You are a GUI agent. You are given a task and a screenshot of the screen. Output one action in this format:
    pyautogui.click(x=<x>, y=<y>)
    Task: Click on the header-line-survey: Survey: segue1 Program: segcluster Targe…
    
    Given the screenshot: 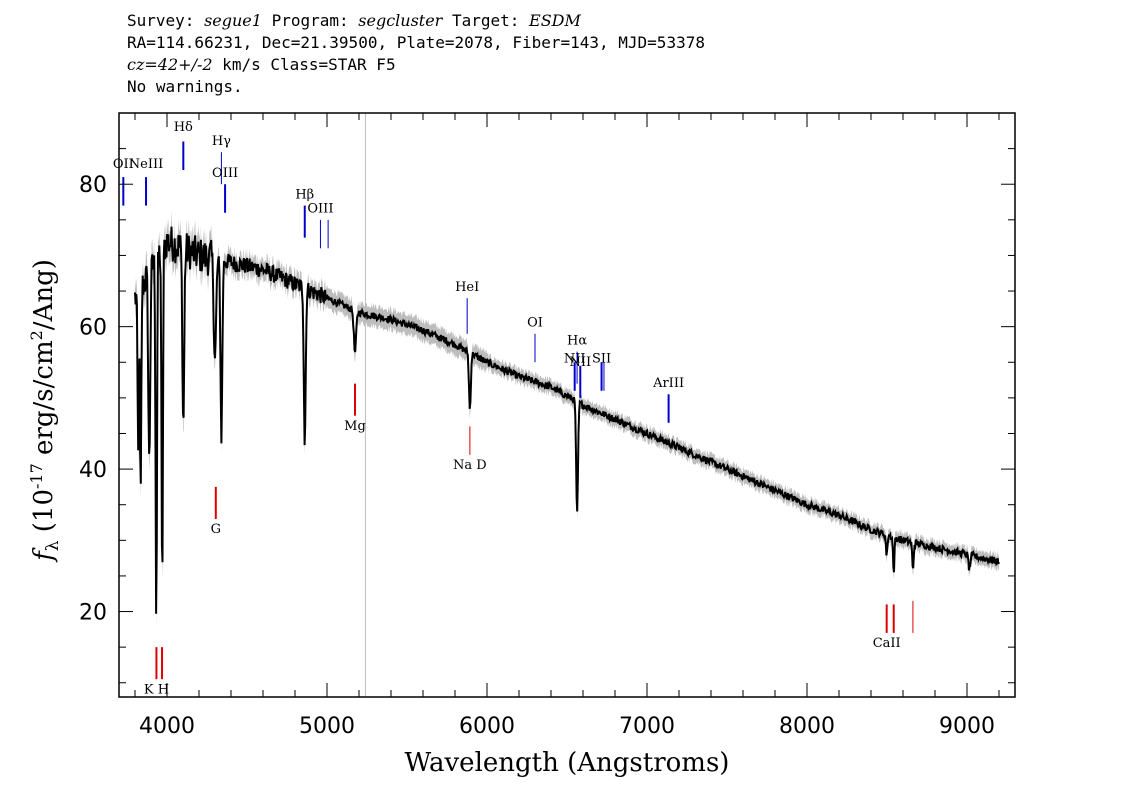 What is the action you would take?
    pyautogui.click(x=354, y=20)
    